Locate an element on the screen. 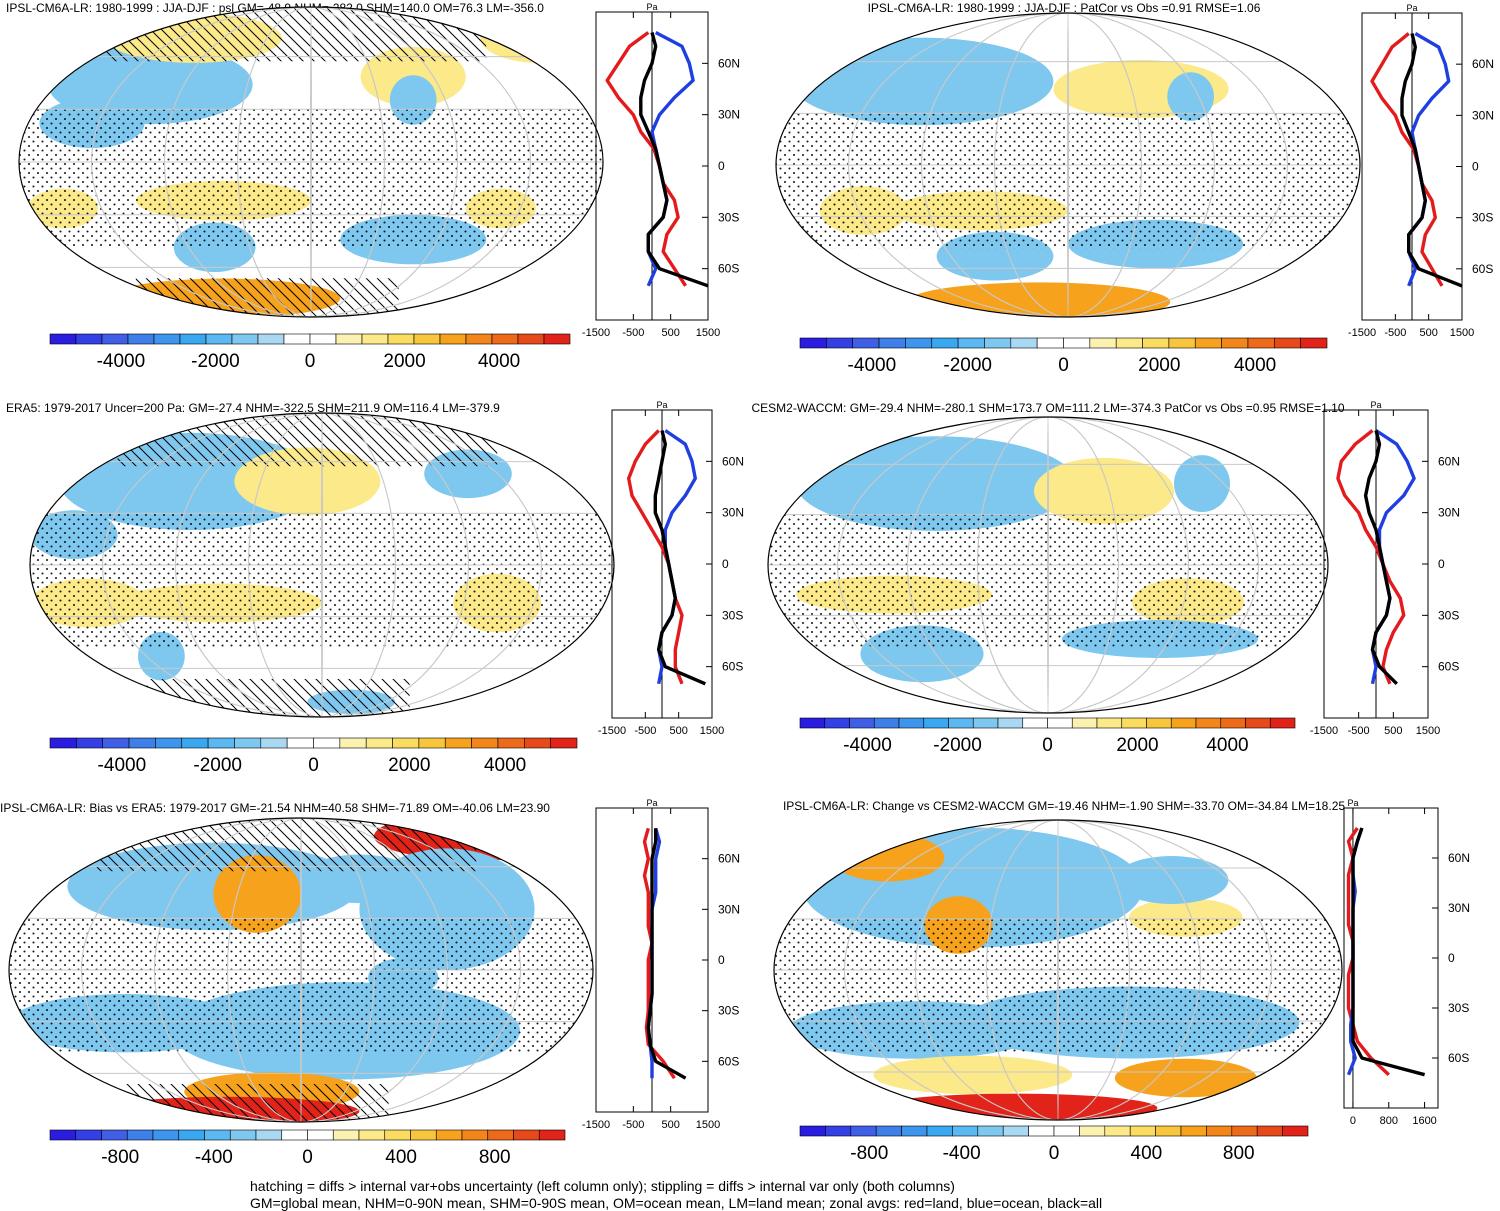 The width and height of the screenshot is (1500, 1211). latitude-label: 60N is located at coordinates (733, 461).